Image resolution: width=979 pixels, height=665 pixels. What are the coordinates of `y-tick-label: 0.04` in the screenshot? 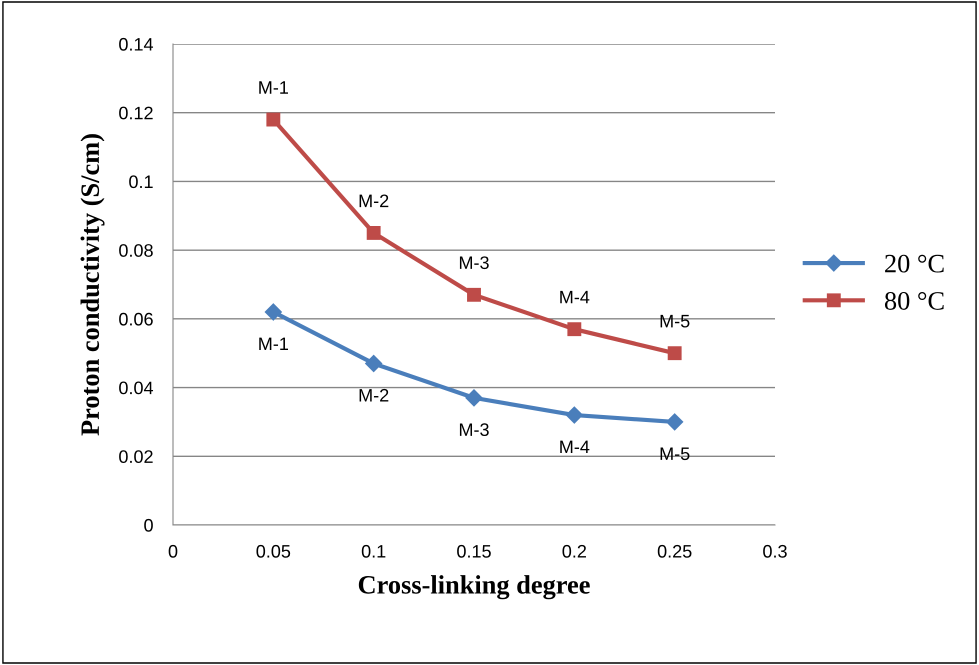 It's located at (136, 388).